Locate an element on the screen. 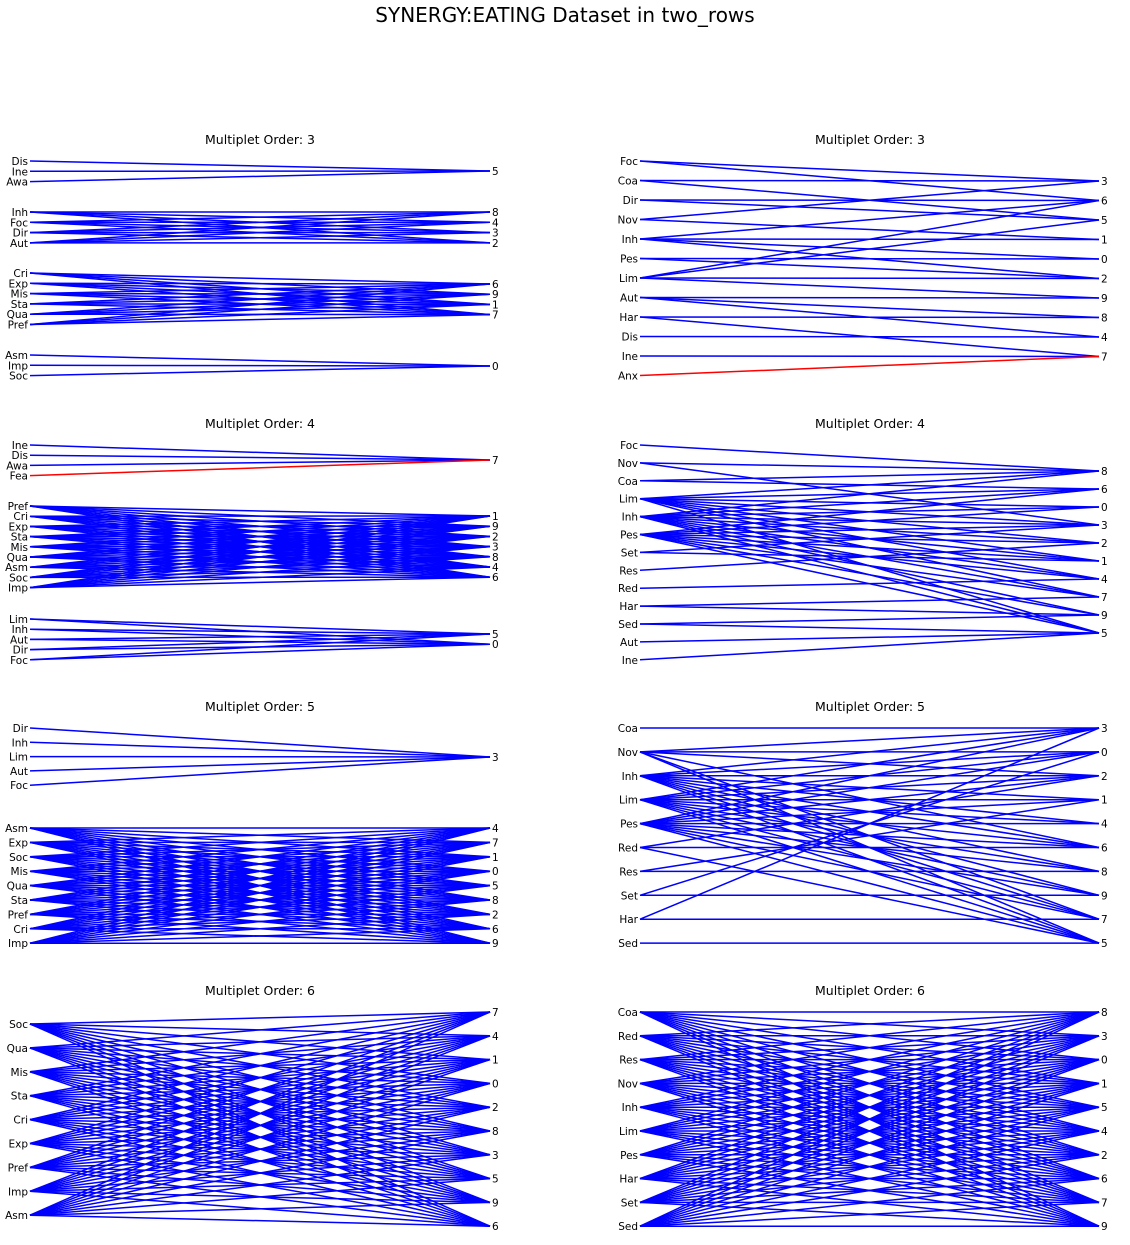  left-node-label: Ine is located at coordinates (630, 357).